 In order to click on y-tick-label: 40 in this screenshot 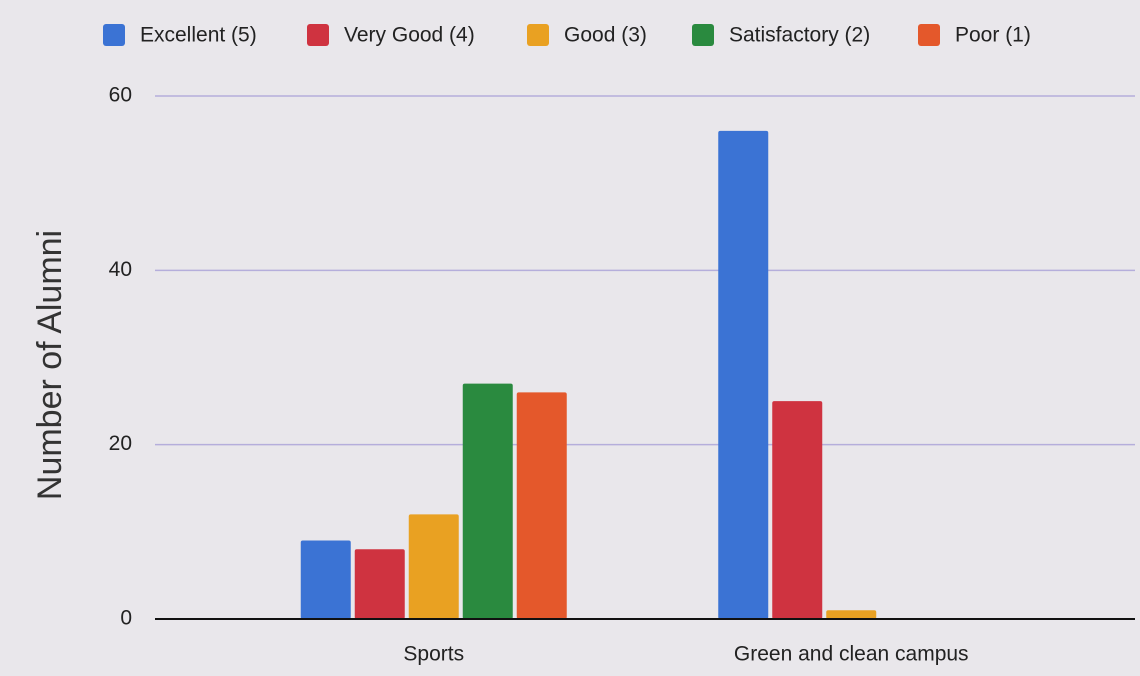, I will do `click(120, 269)`.